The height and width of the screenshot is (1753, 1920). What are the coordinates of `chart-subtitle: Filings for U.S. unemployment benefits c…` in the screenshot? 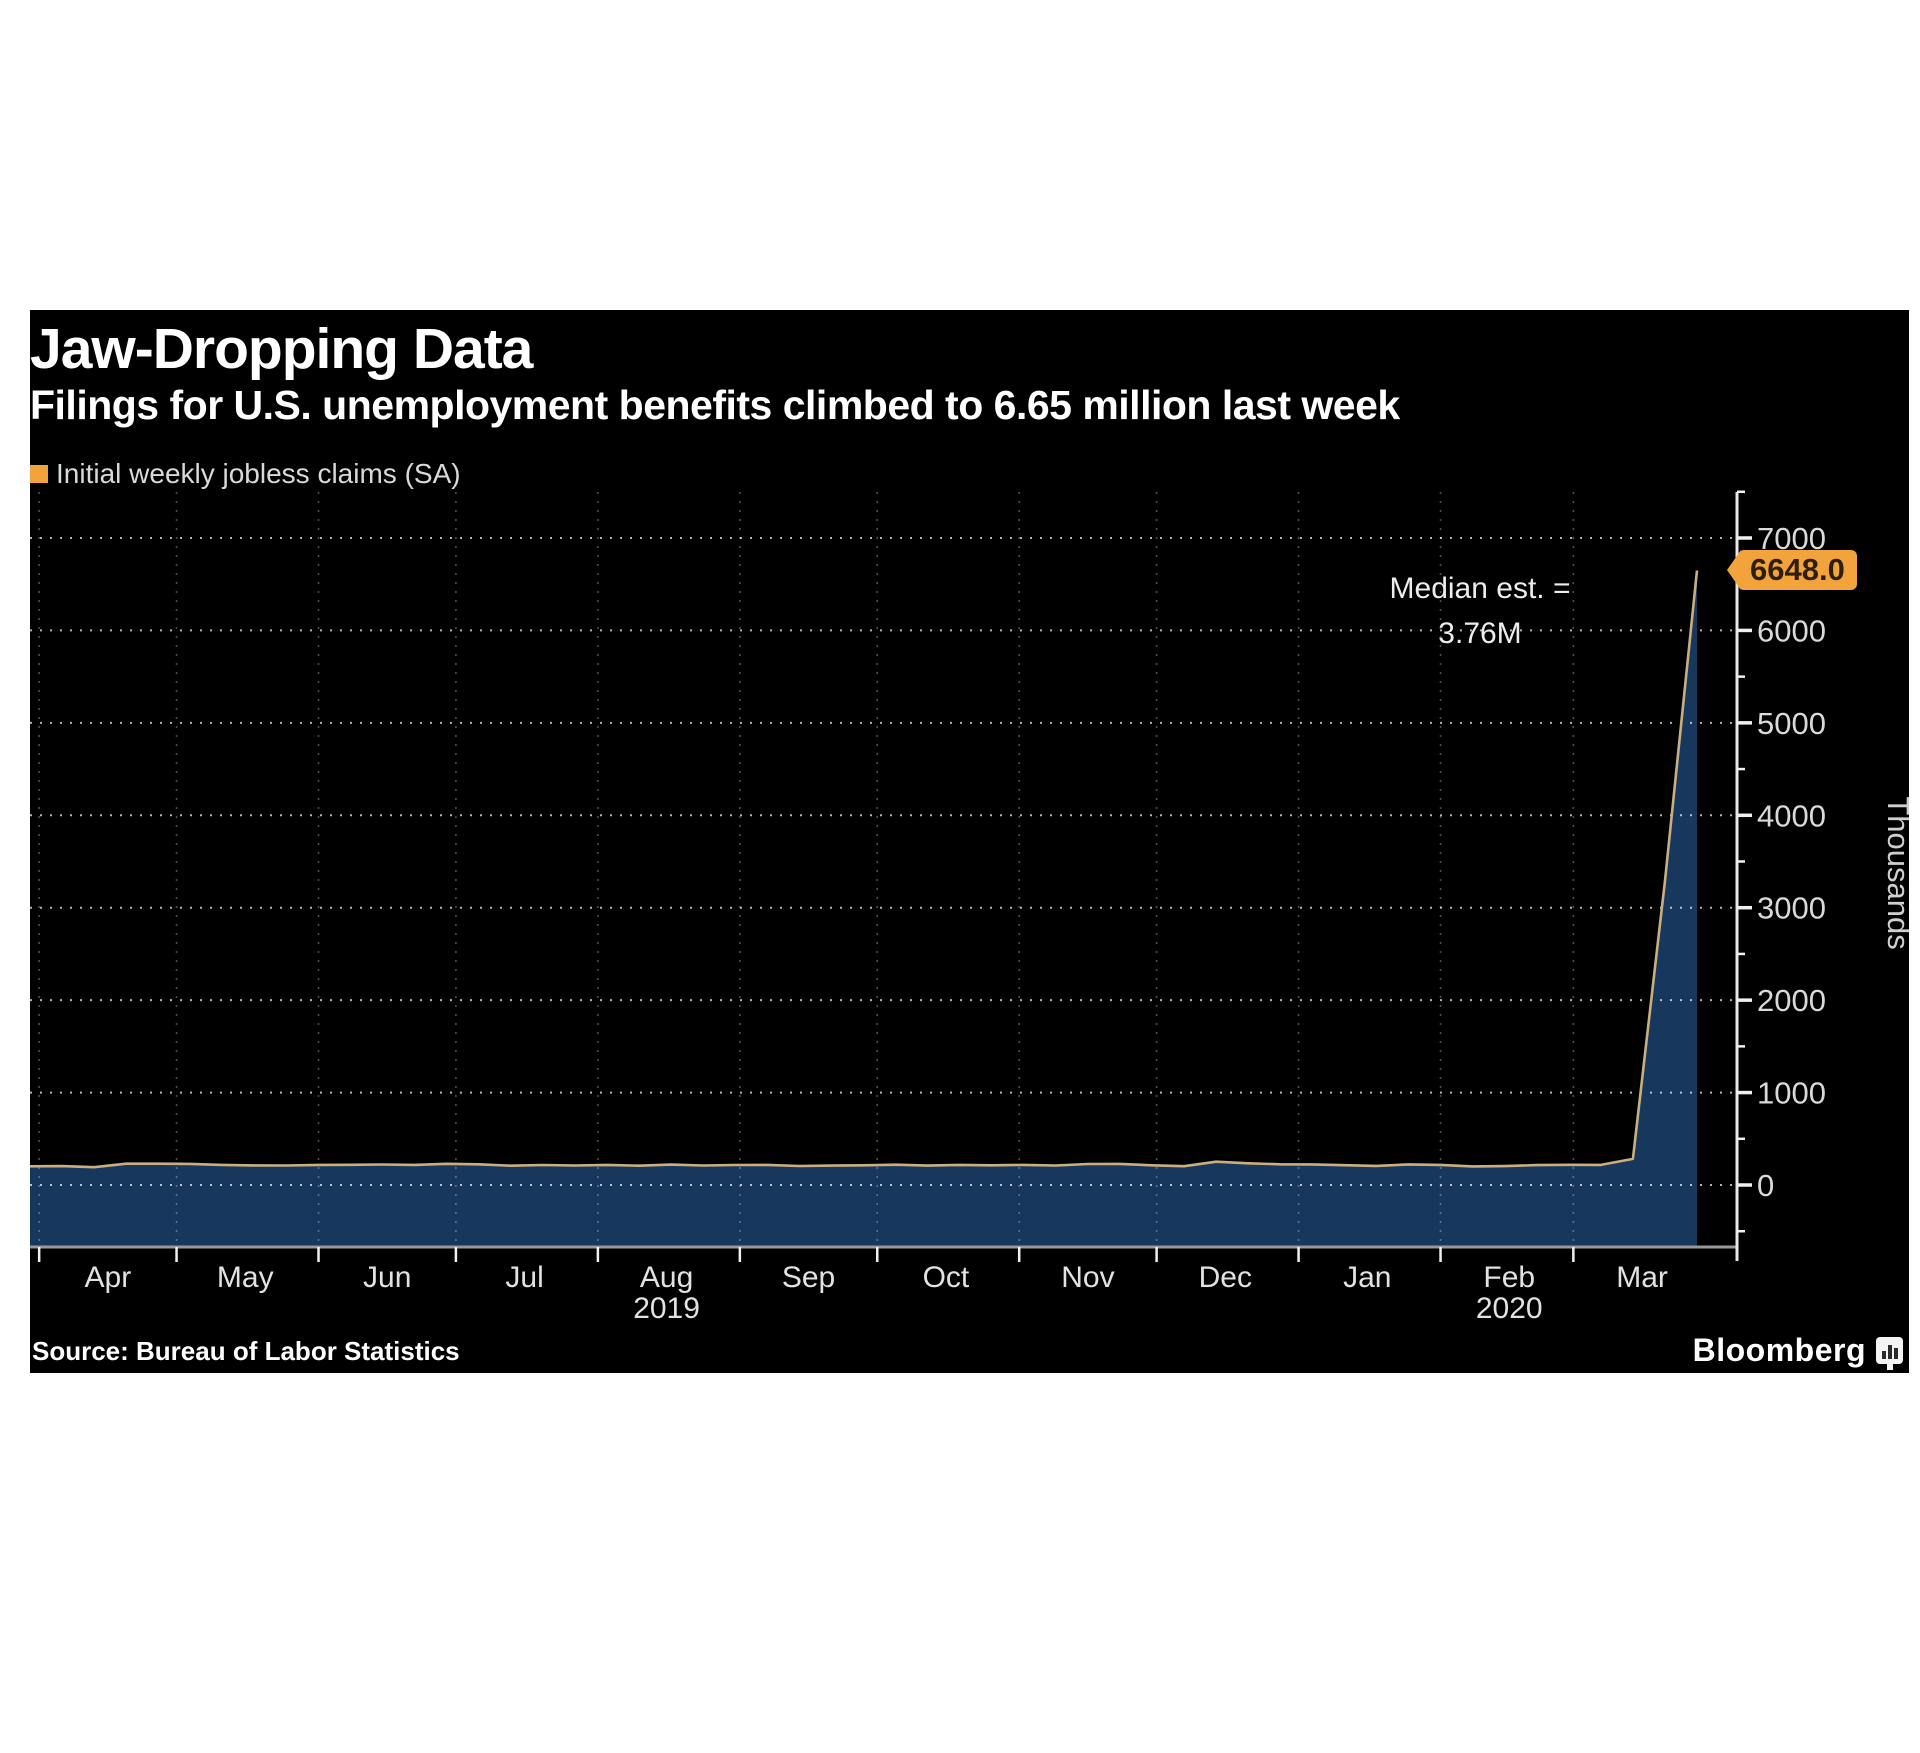 It's located at (715, 405).